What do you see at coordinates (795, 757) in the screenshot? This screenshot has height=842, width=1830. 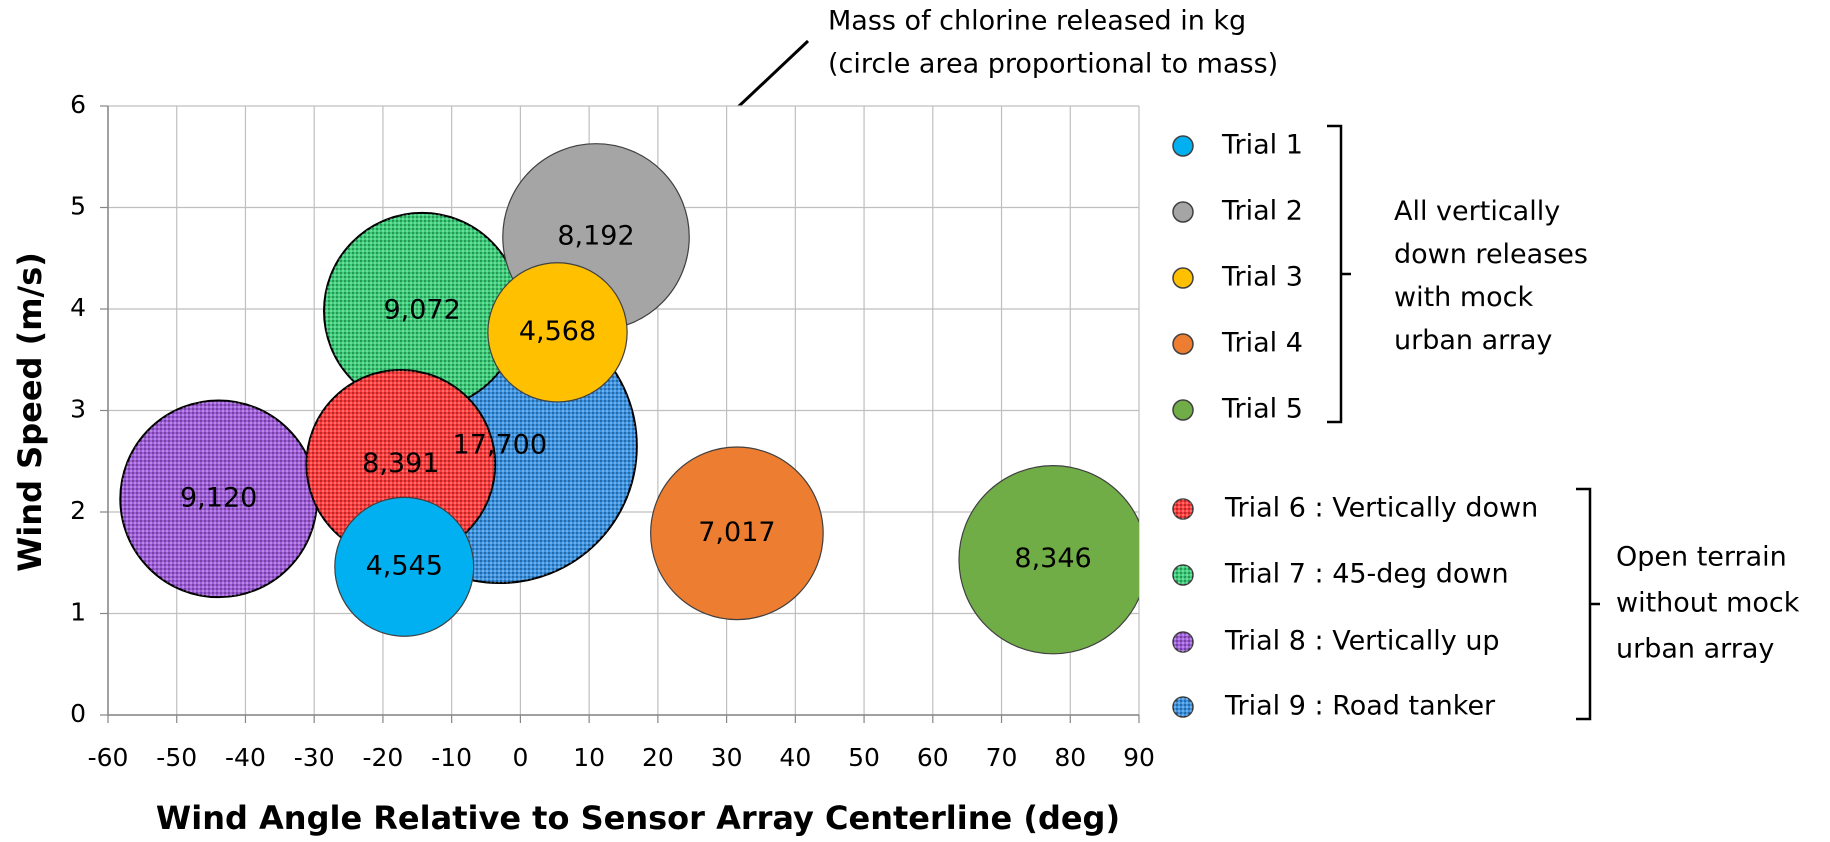 I see `x-tick-label: 40` at bounding box center [795, 757].